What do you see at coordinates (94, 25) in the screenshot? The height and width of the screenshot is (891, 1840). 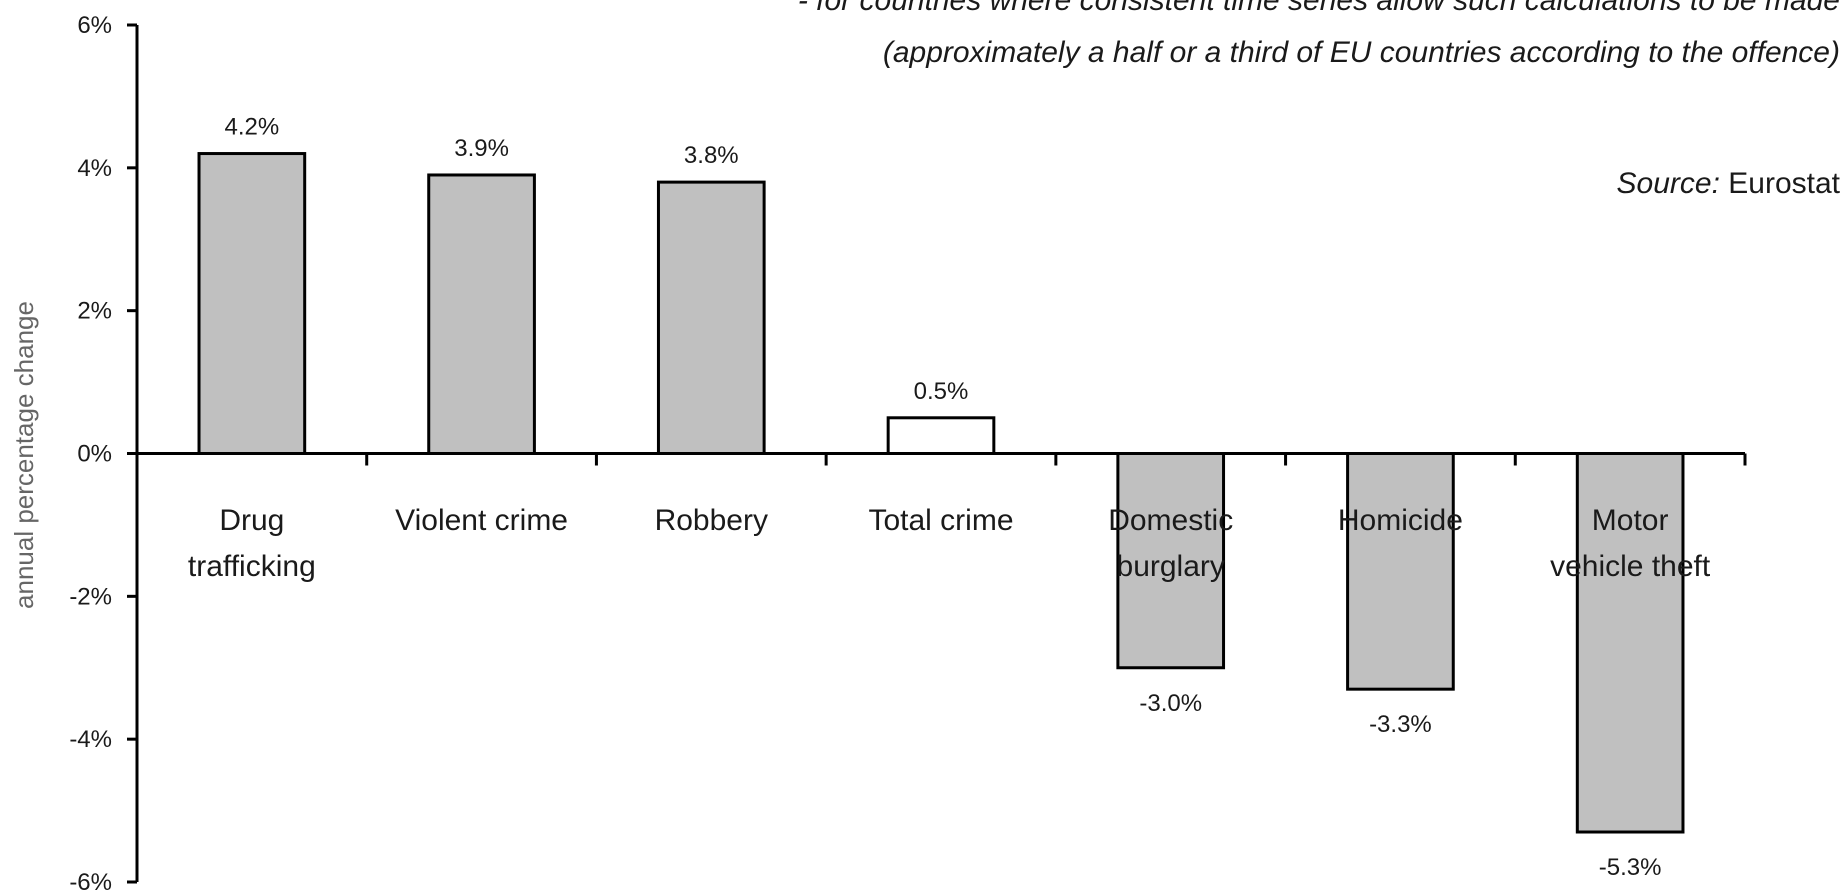 I see `y-tick-label: 6%` at bounding box center [94, 25].